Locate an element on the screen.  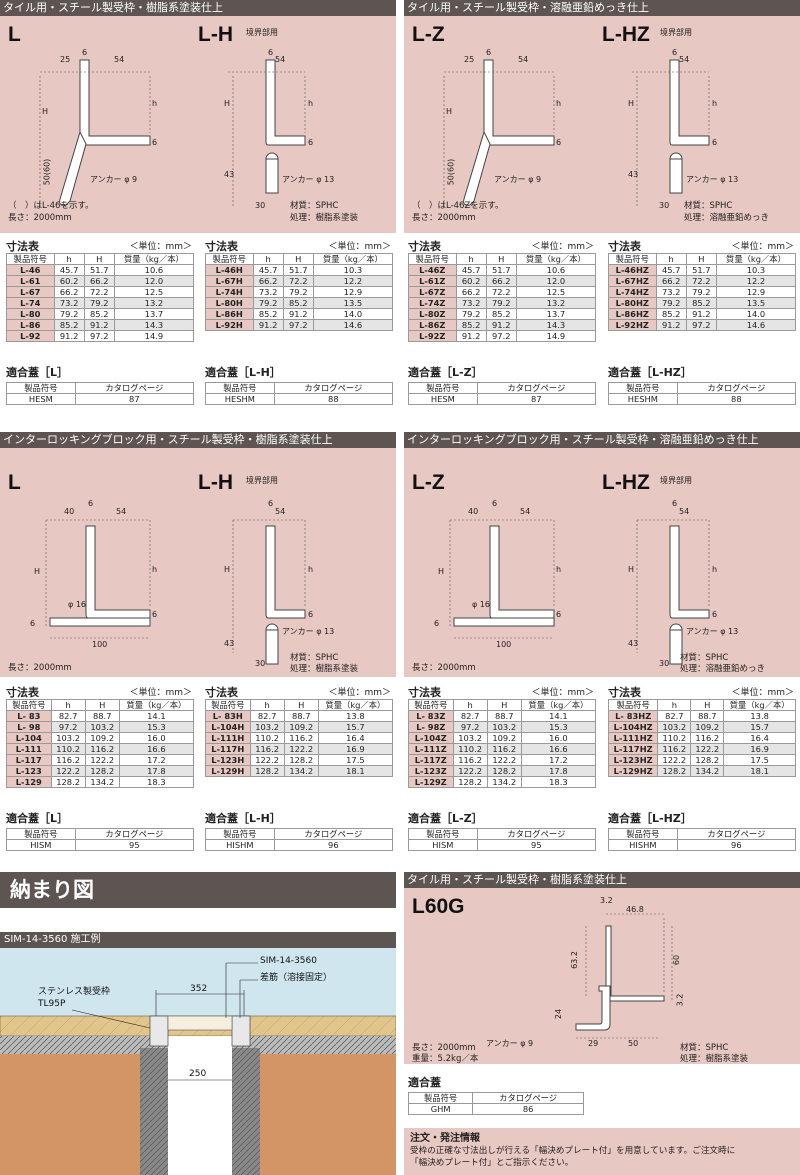
col-page: カタログページ is located at coordinates (333, 388).